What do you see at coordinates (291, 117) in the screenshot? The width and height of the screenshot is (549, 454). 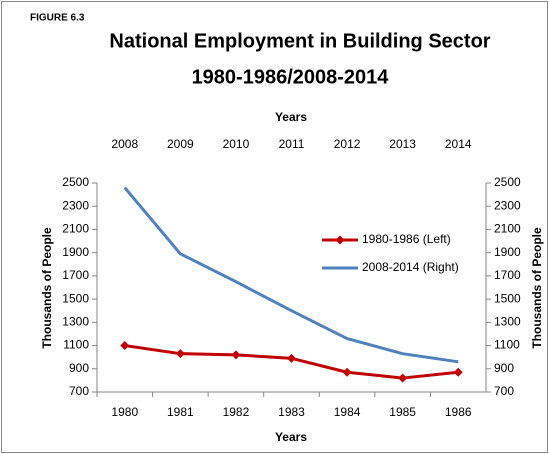 I see `x2-axis-label: Years` at bounding box center [291, 117].